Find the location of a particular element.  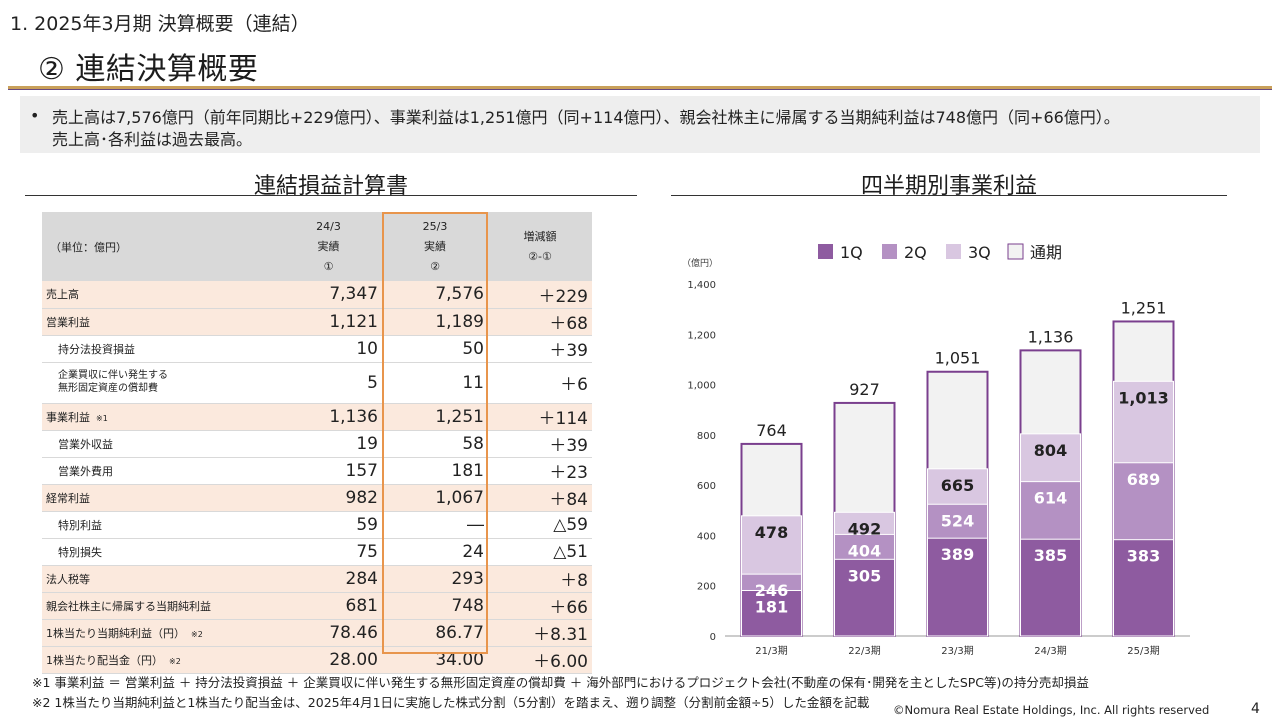

cell-prev-year: 59 is located at coordinates (328, 525).